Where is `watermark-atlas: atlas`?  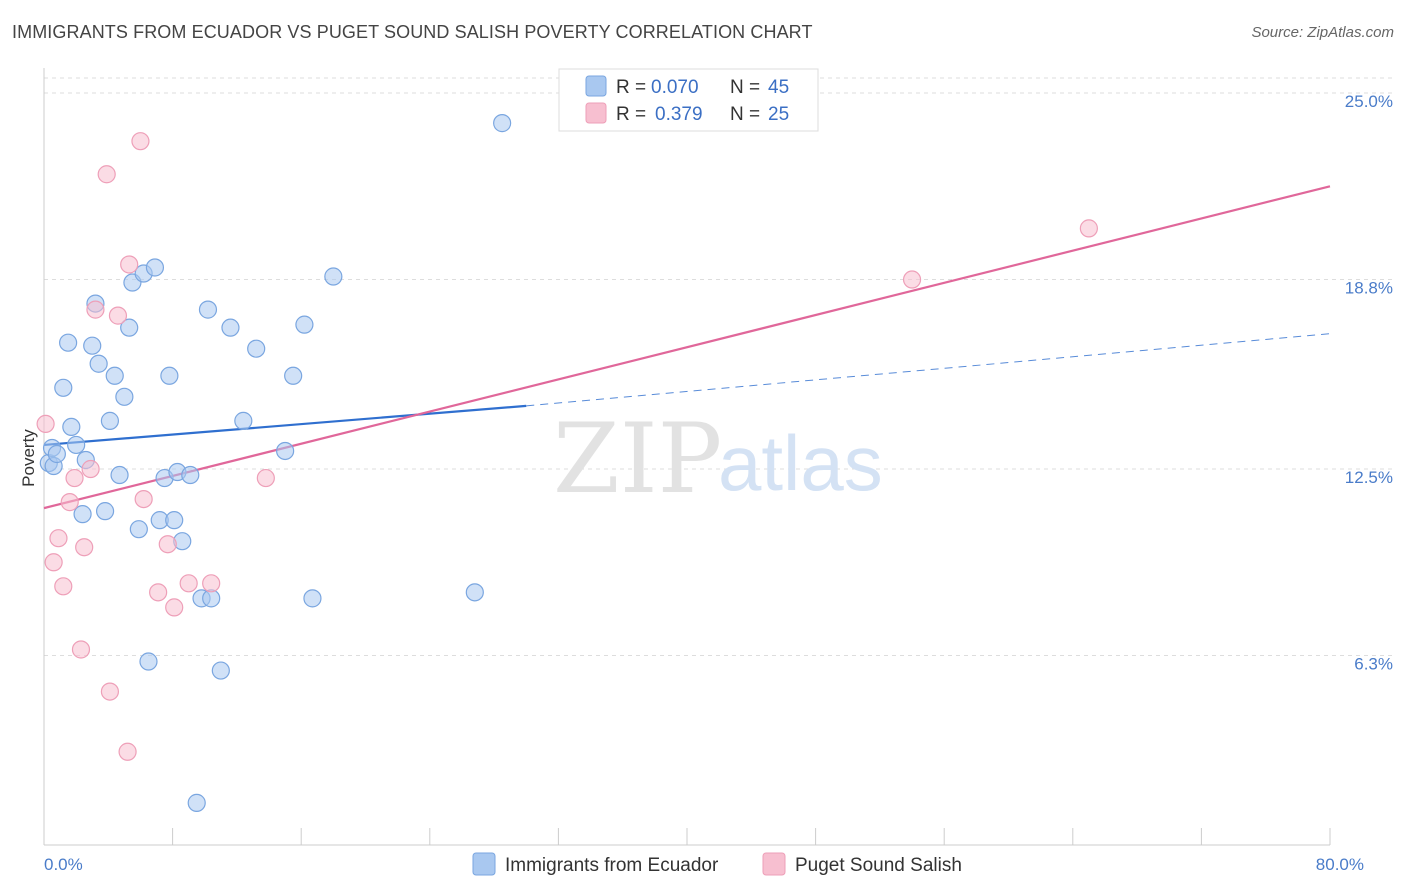 watermark-atlas: atlas is located at coordinates (800, 463).